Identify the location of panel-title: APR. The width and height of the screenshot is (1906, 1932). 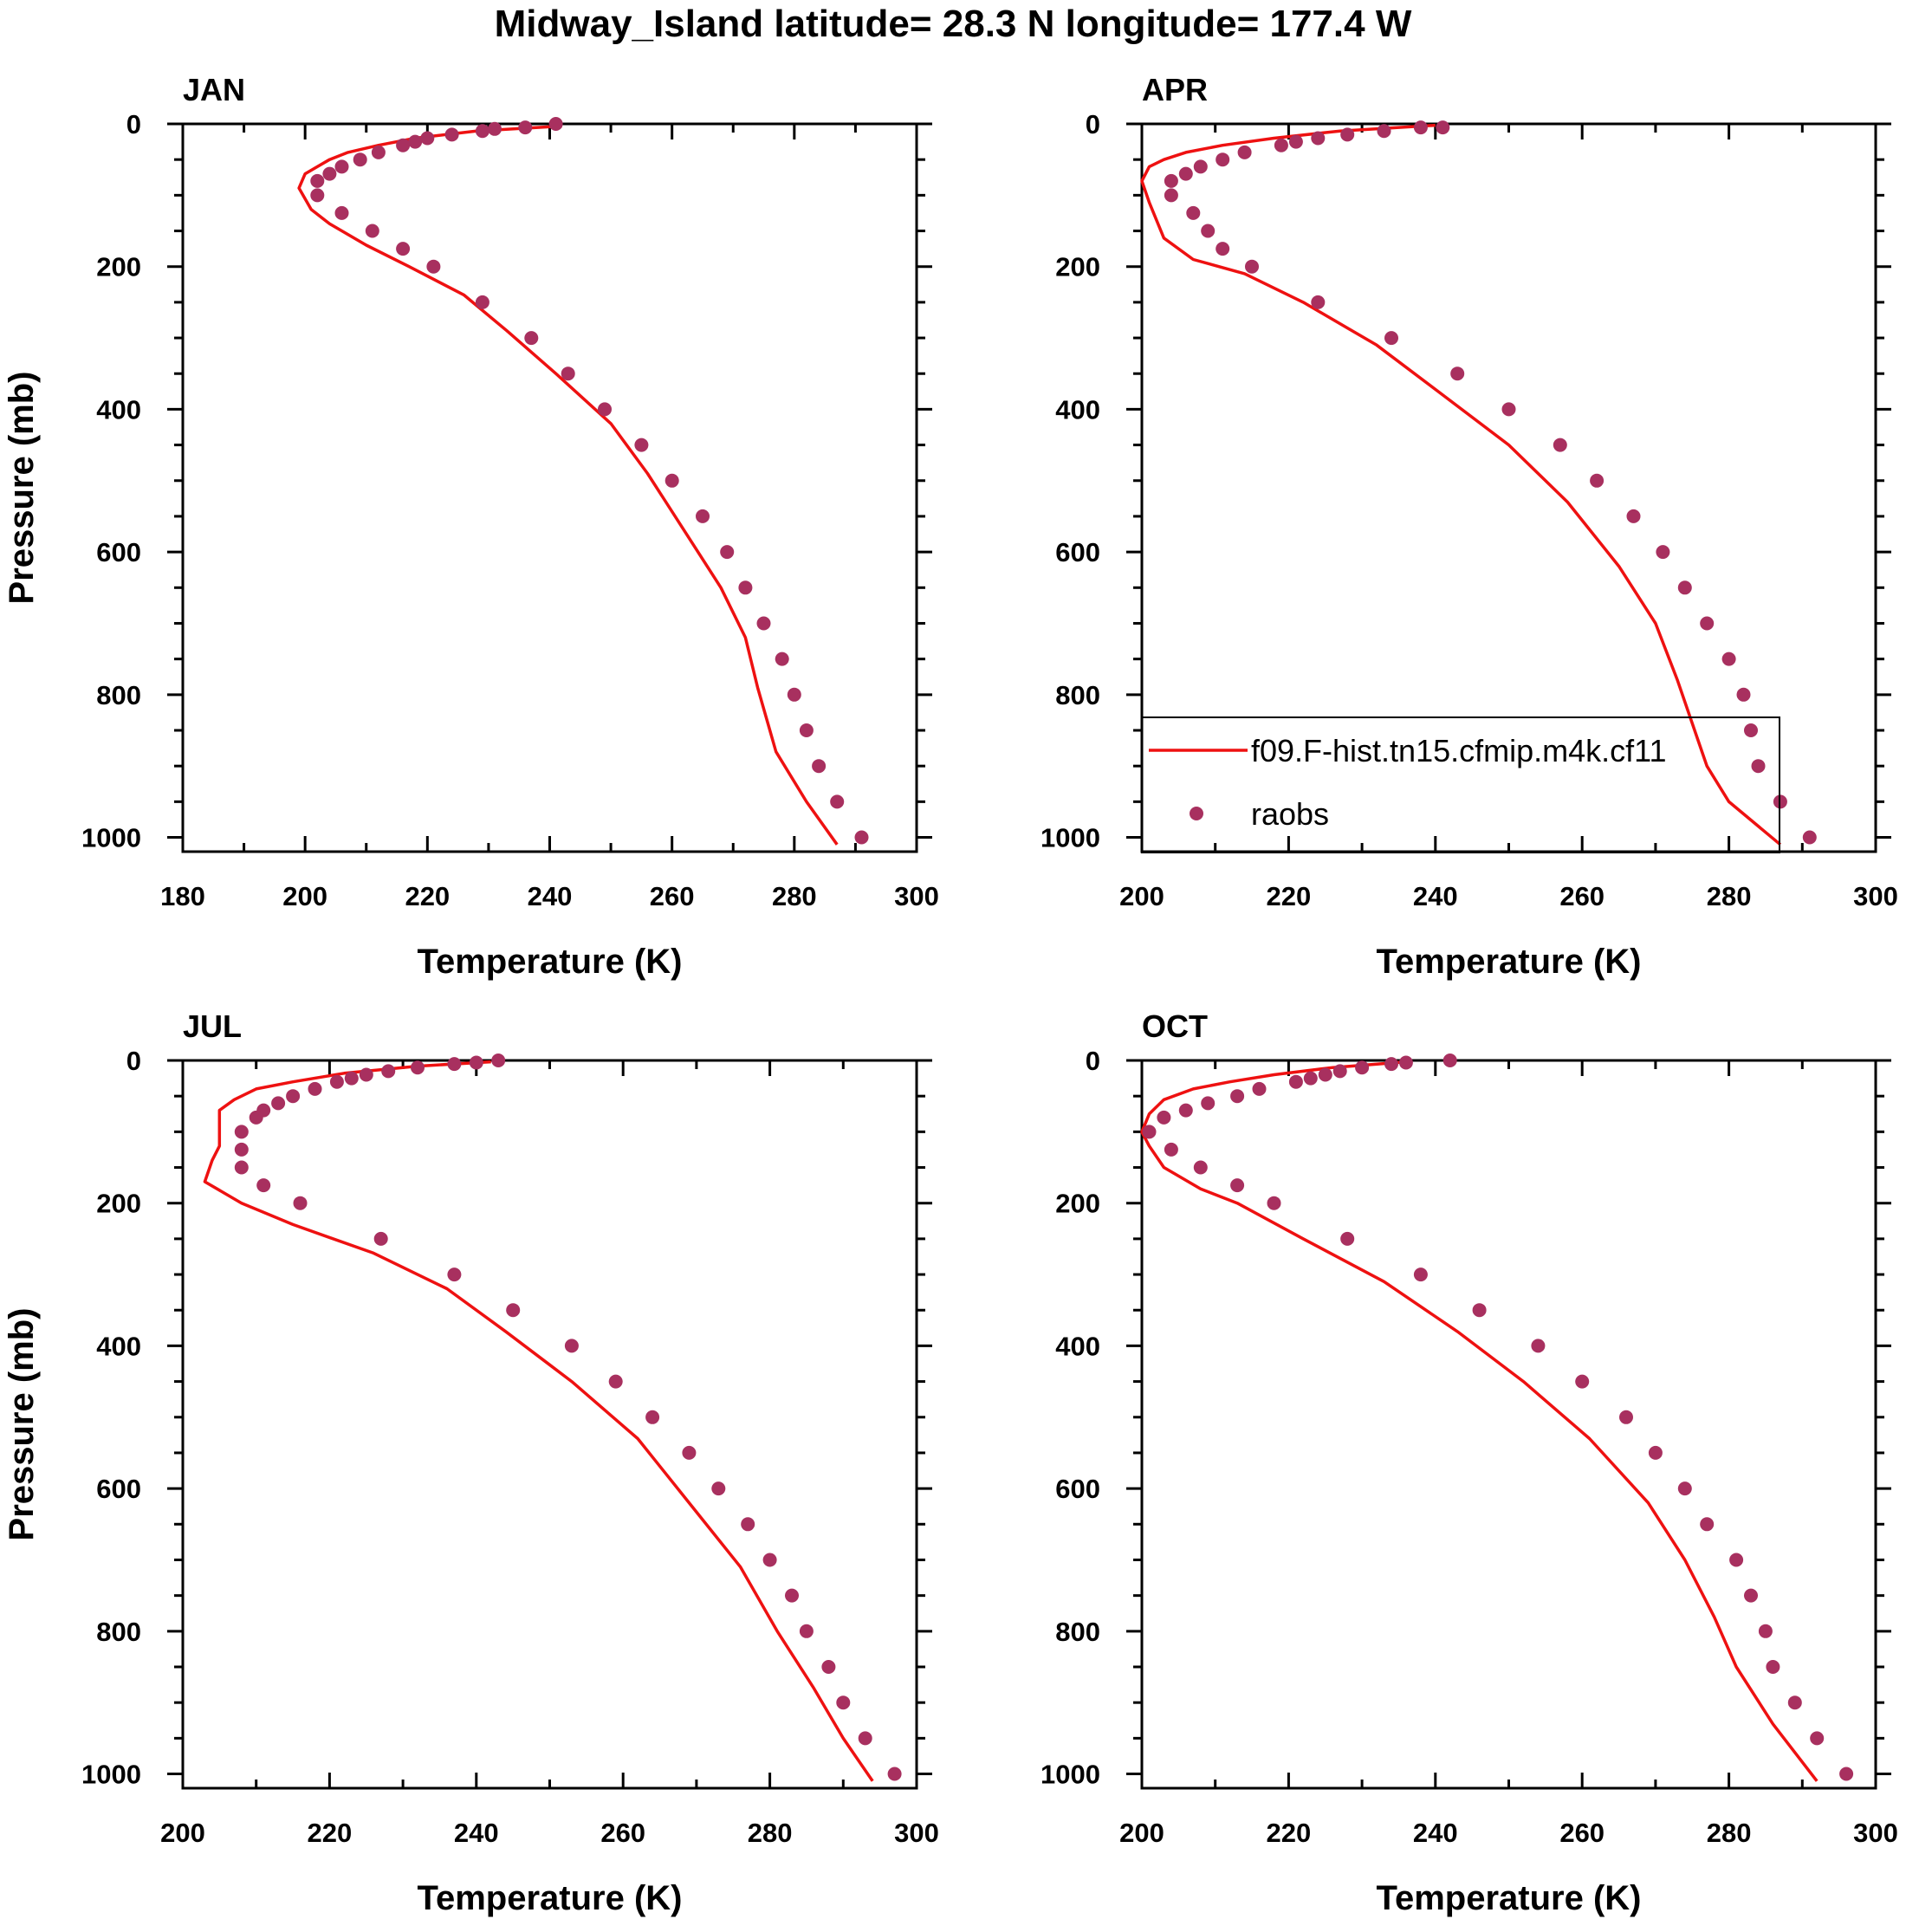
(1175, 89).